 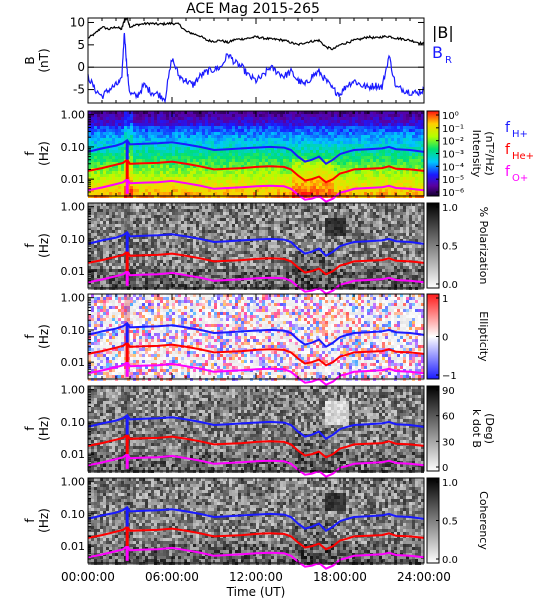 I want to click on legend-br-subscript: R, so click(x=448, y=60).